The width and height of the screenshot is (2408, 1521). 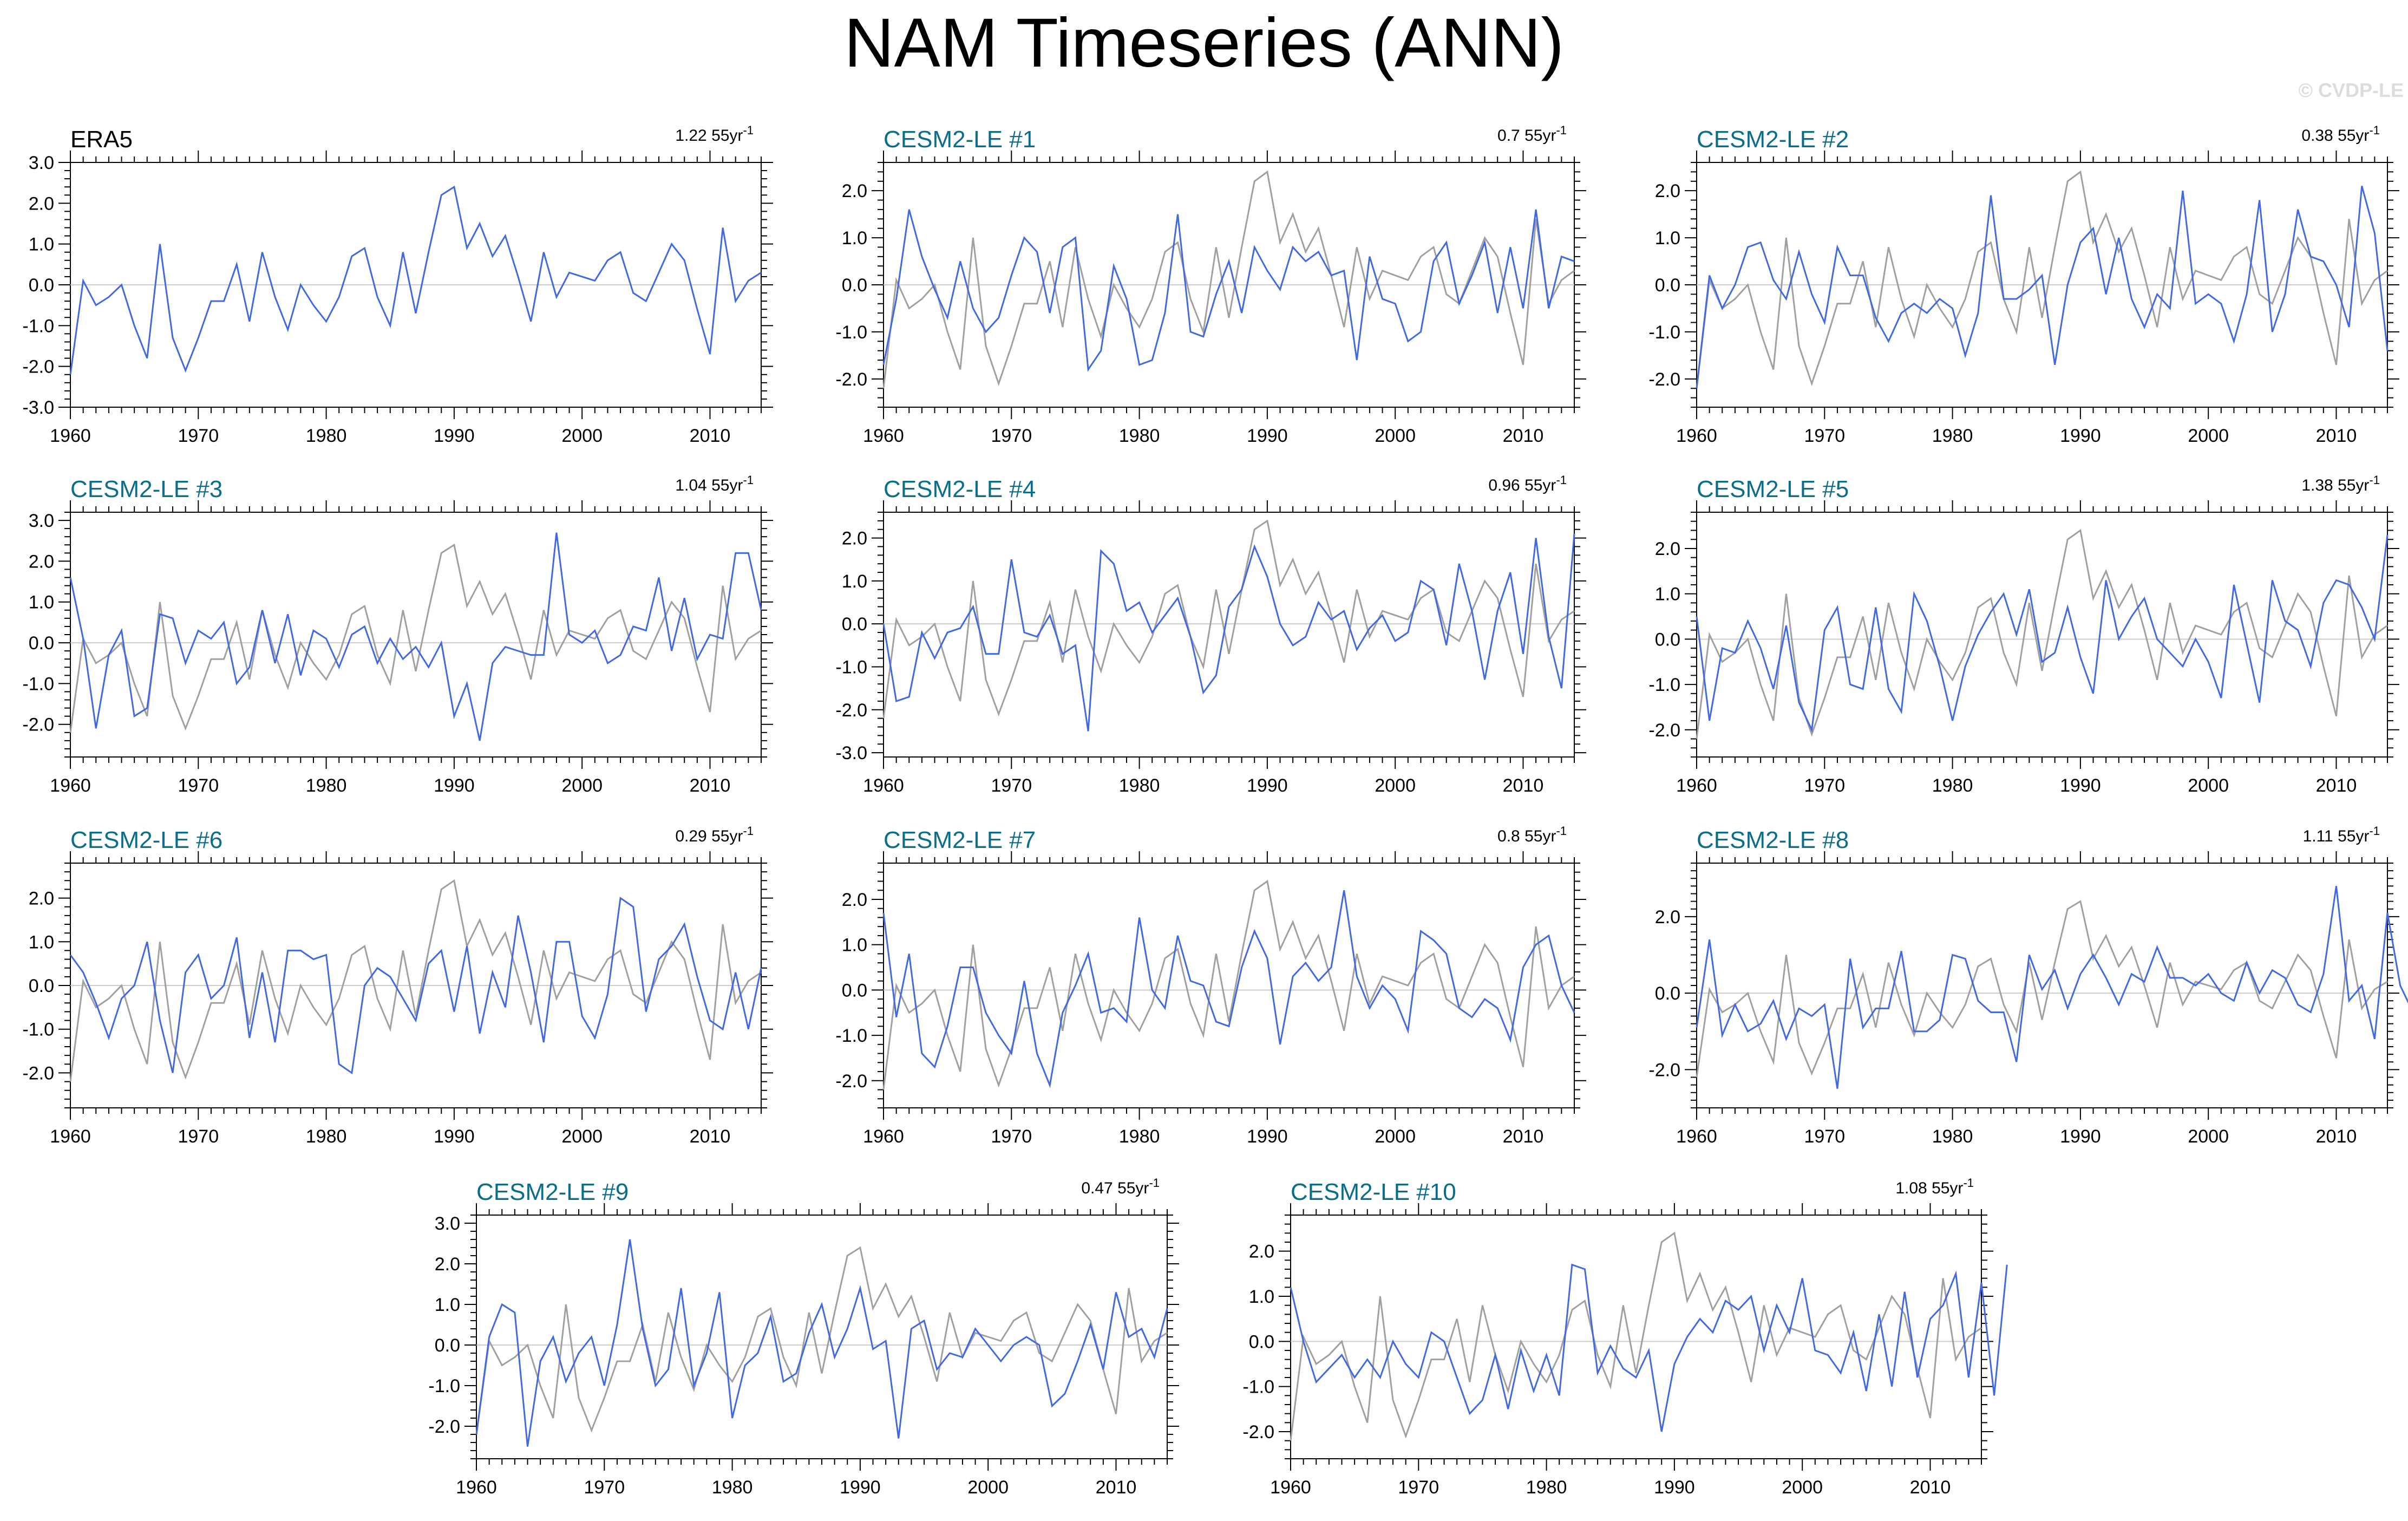 What do you see at coordinates (2340, 134) in the screenshot?
I see `trend-label: 0.38 55yr-1` at bounding box center [2340, 134].